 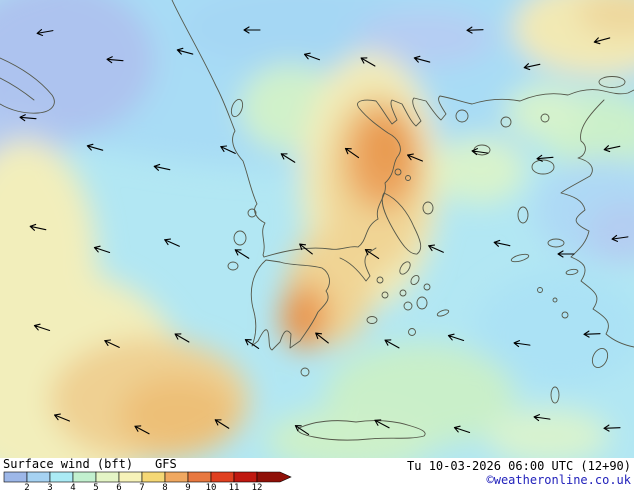 What do you see at coordinates (252, 213) in the screenshot?
I see `island-lefkada` at bounding box center [252, 213].